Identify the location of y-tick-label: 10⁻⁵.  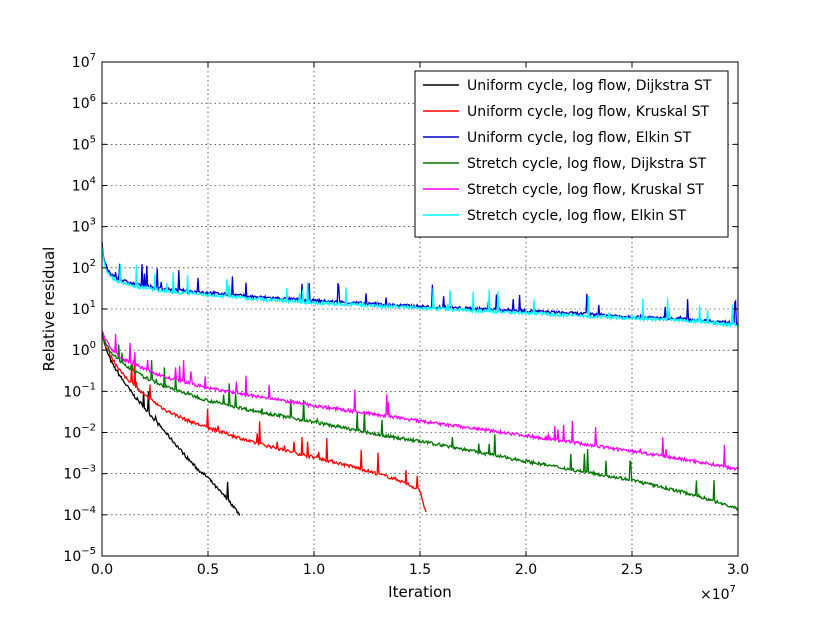
(79, 555).